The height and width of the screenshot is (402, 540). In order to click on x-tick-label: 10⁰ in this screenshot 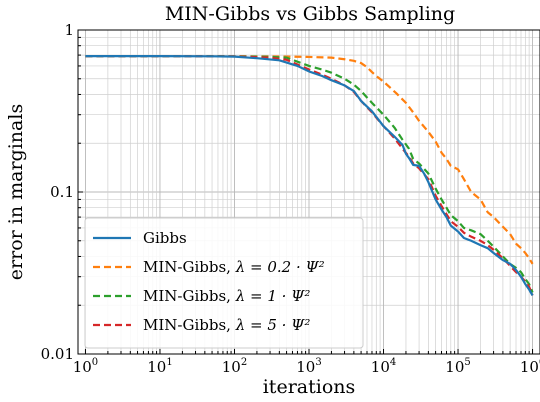, I will do `click(85, 366)`.